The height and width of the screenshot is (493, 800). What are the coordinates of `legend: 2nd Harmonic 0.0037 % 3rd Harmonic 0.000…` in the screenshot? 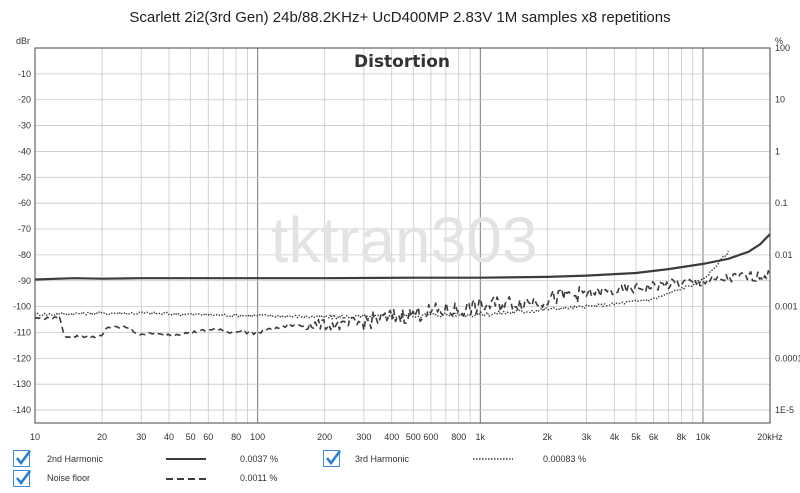 It's located at (400, 470).